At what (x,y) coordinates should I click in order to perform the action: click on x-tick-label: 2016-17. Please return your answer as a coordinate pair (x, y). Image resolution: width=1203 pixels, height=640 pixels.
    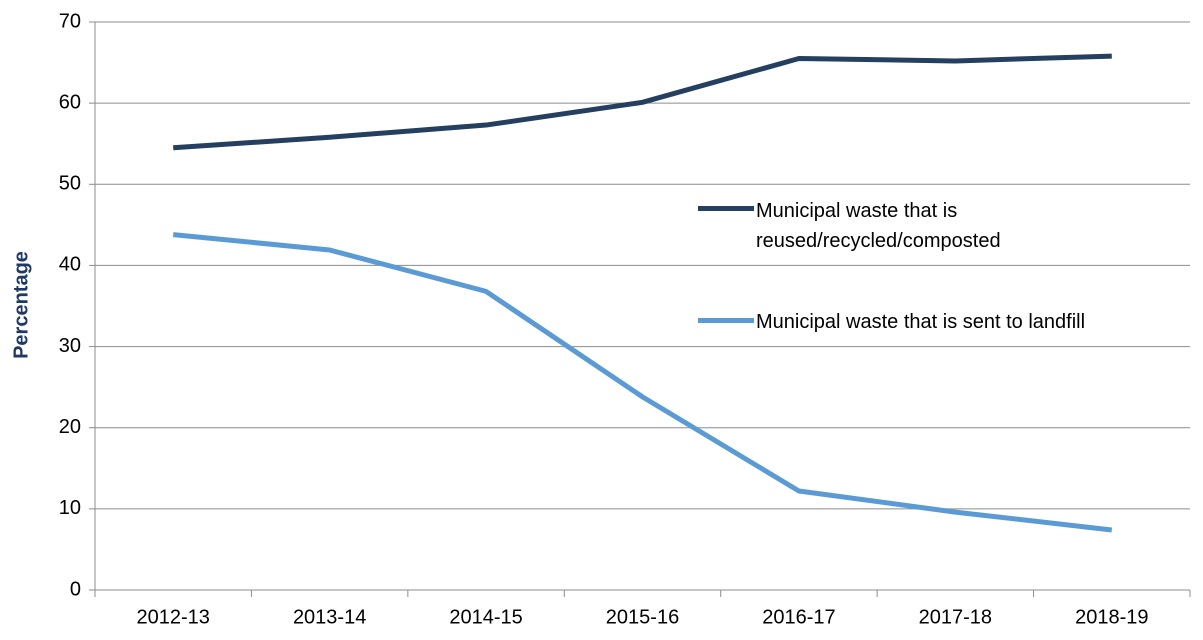
    Looking at the image, I should click on (798, 617).